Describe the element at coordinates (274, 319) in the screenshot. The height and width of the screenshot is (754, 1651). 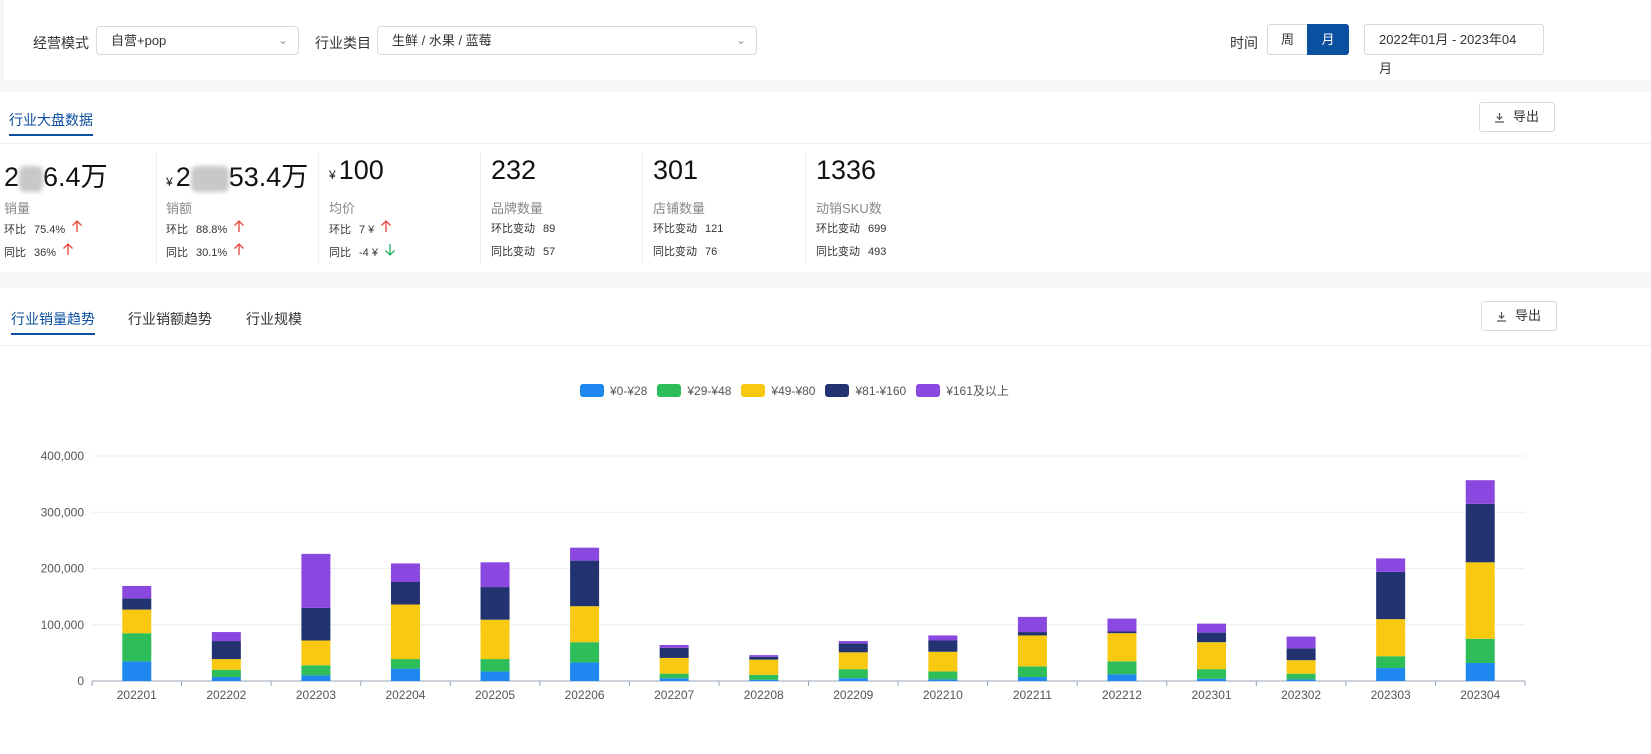
I see `tab-industry-scale: 行业规模` at that location.